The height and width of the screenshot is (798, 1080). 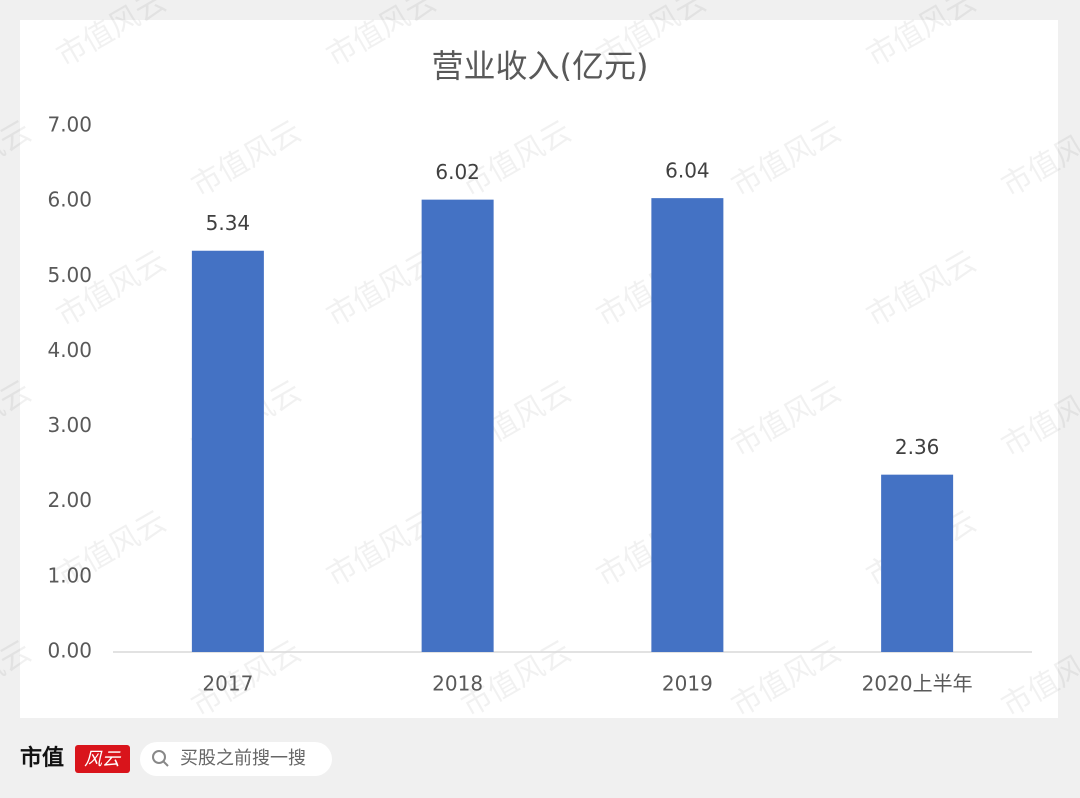 I want to click on y-tick-label: 1.00, so click(x=69, y=575).